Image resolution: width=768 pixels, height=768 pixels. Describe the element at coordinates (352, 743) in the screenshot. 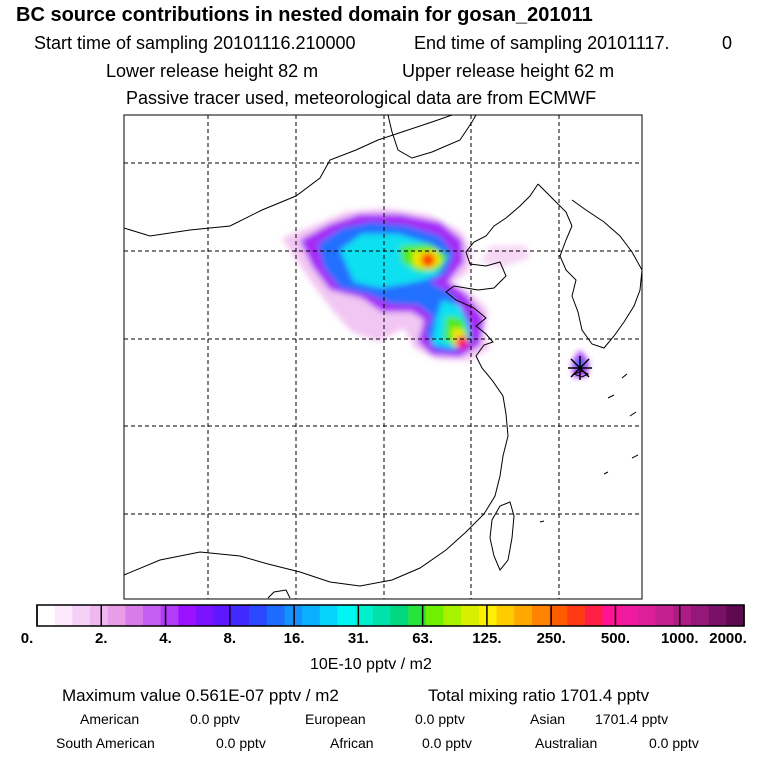

I see `african-label: African` at that location.